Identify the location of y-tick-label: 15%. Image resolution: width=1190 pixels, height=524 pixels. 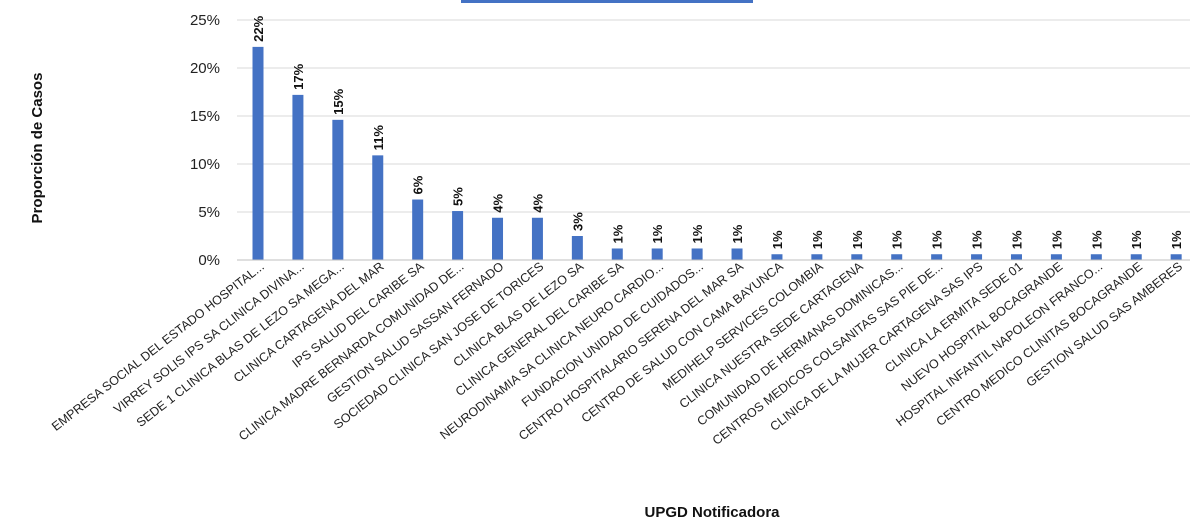
(205, 116).